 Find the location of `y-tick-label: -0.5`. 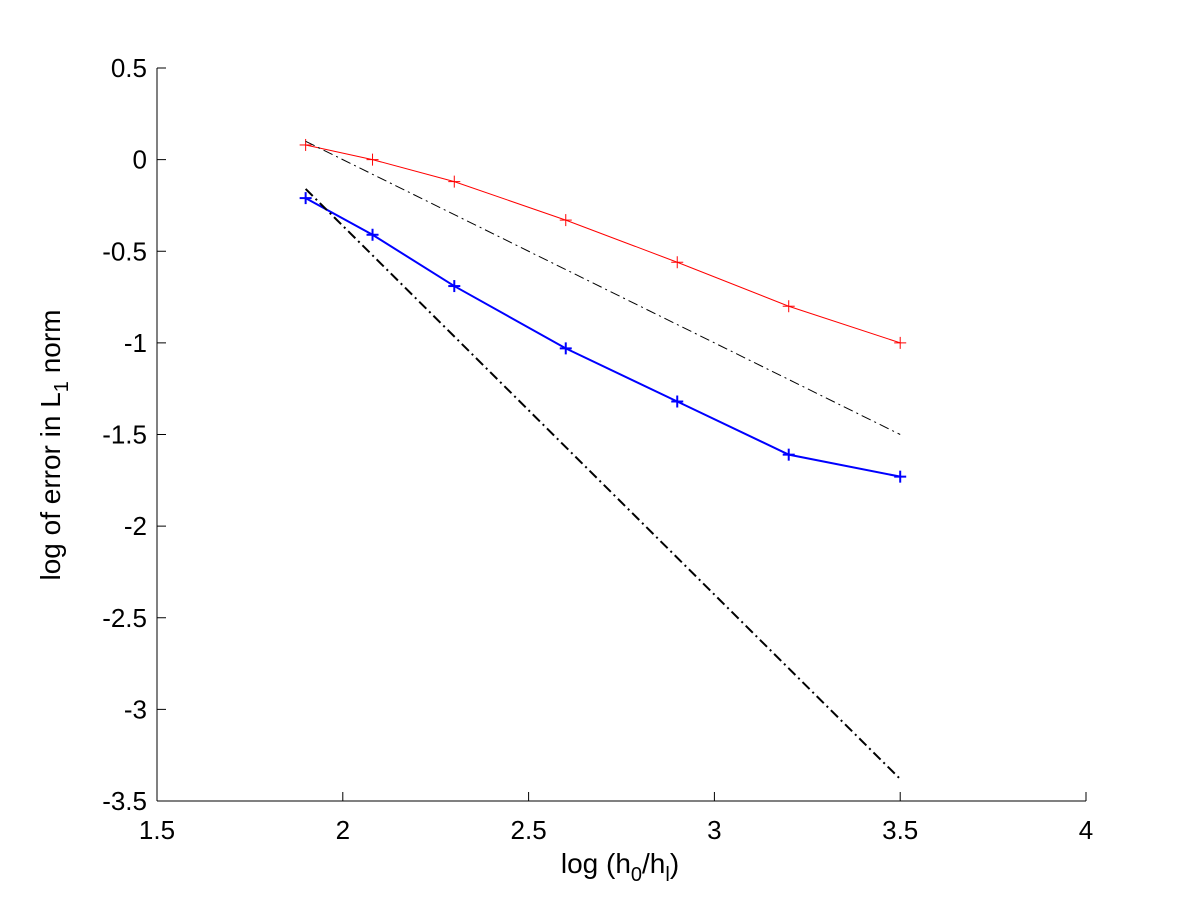

y-tick-label: -0.5 is located at coordinates (124, 251).